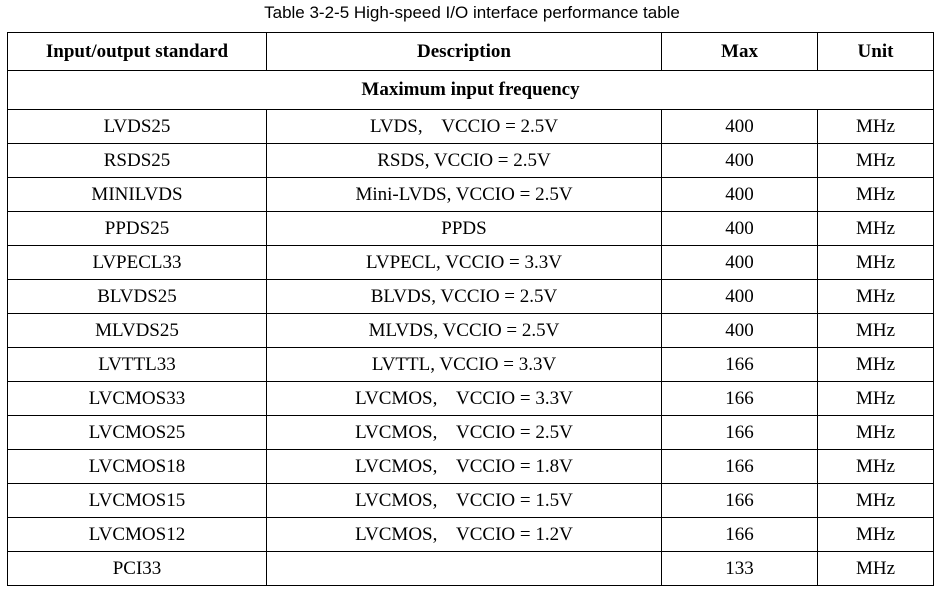 The image size is (944, 596). I want to click on table-row: MLVDS25 MLVDS, VCCIO = 2.5V 400 MHz, so click(470, 330).